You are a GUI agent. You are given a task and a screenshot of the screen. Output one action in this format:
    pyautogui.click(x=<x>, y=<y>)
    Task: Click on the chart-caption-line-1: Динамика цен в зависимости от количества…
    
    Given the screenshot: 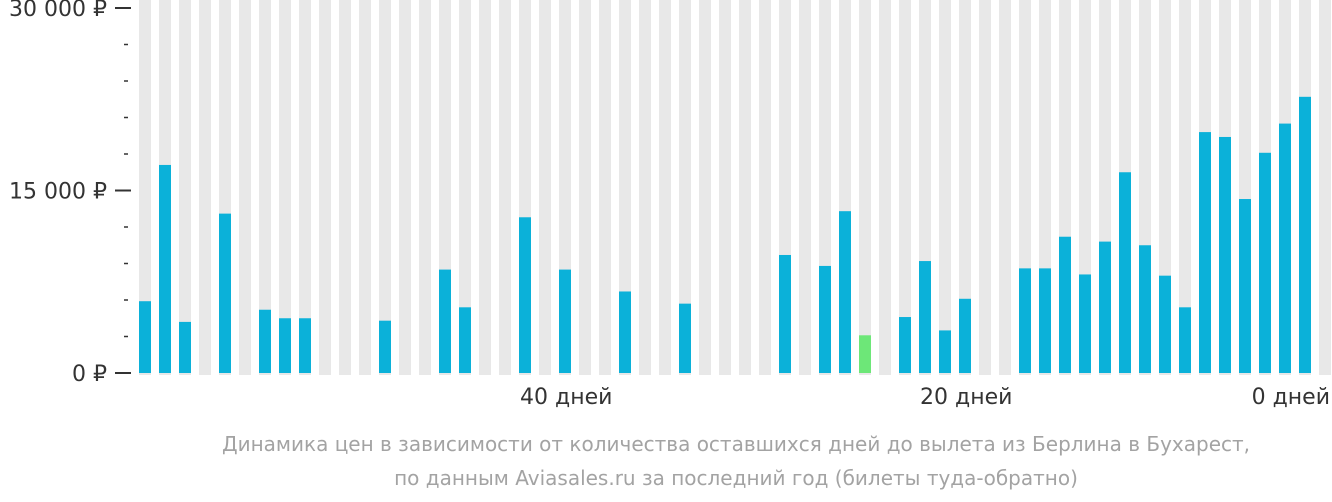 What is the action you would take?
    pyautogui.click(x=736, y=444)
    